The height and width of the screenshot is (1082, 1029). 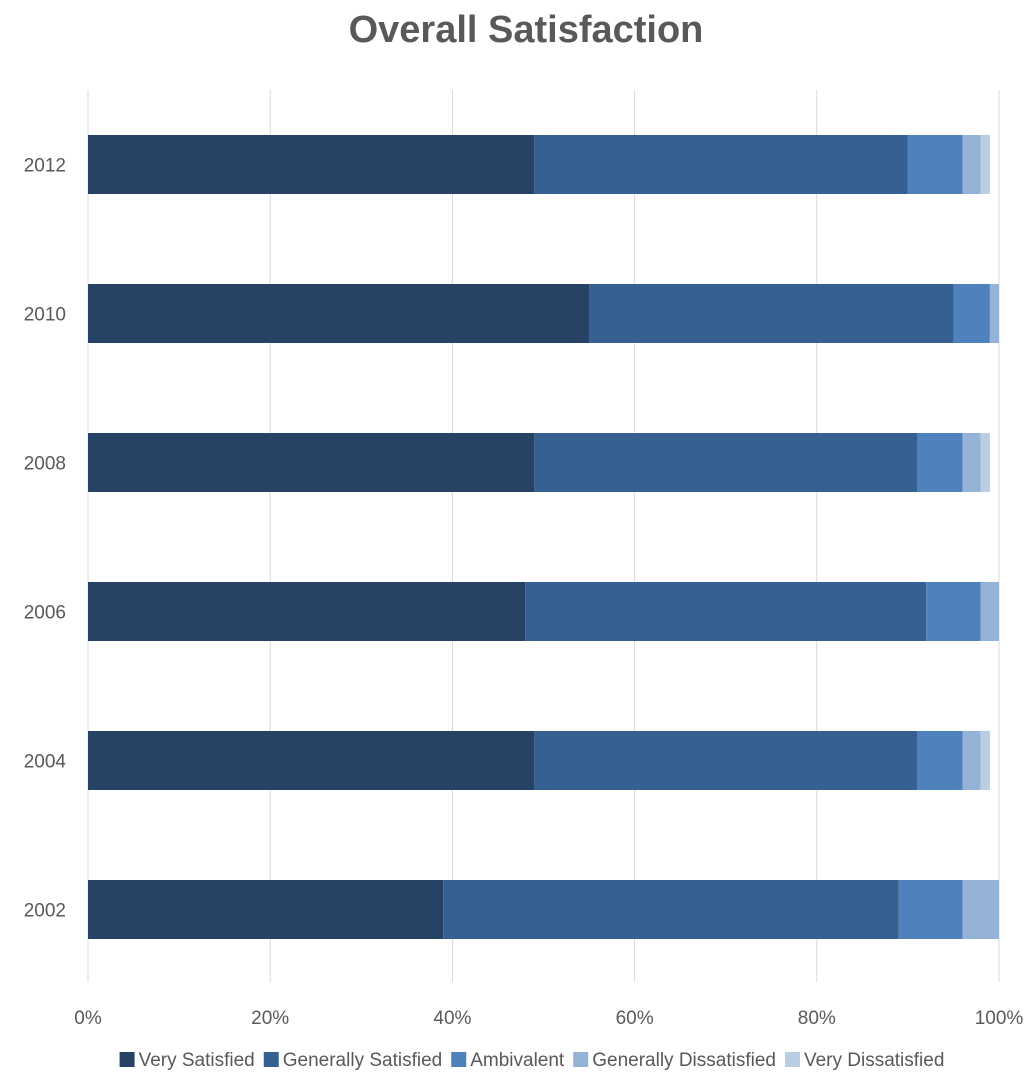 I want to click on y-axis-tick-labels: 2012 2010 2008 2006 2004 2002, so click(x=45, y=539).